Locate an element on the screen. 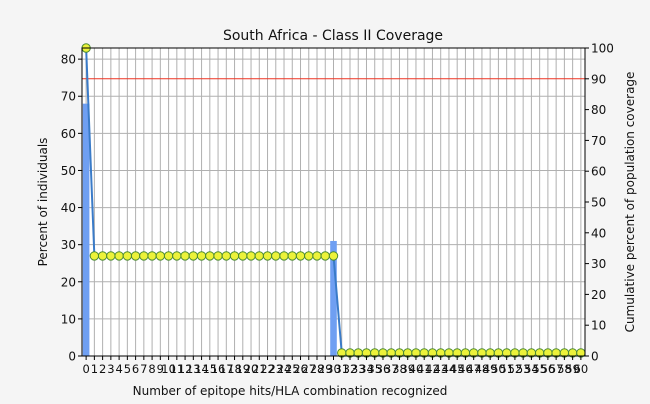 This screenshot has width=650, height=404. y2-tick-label: 10 is located at coordinates (598, 326).